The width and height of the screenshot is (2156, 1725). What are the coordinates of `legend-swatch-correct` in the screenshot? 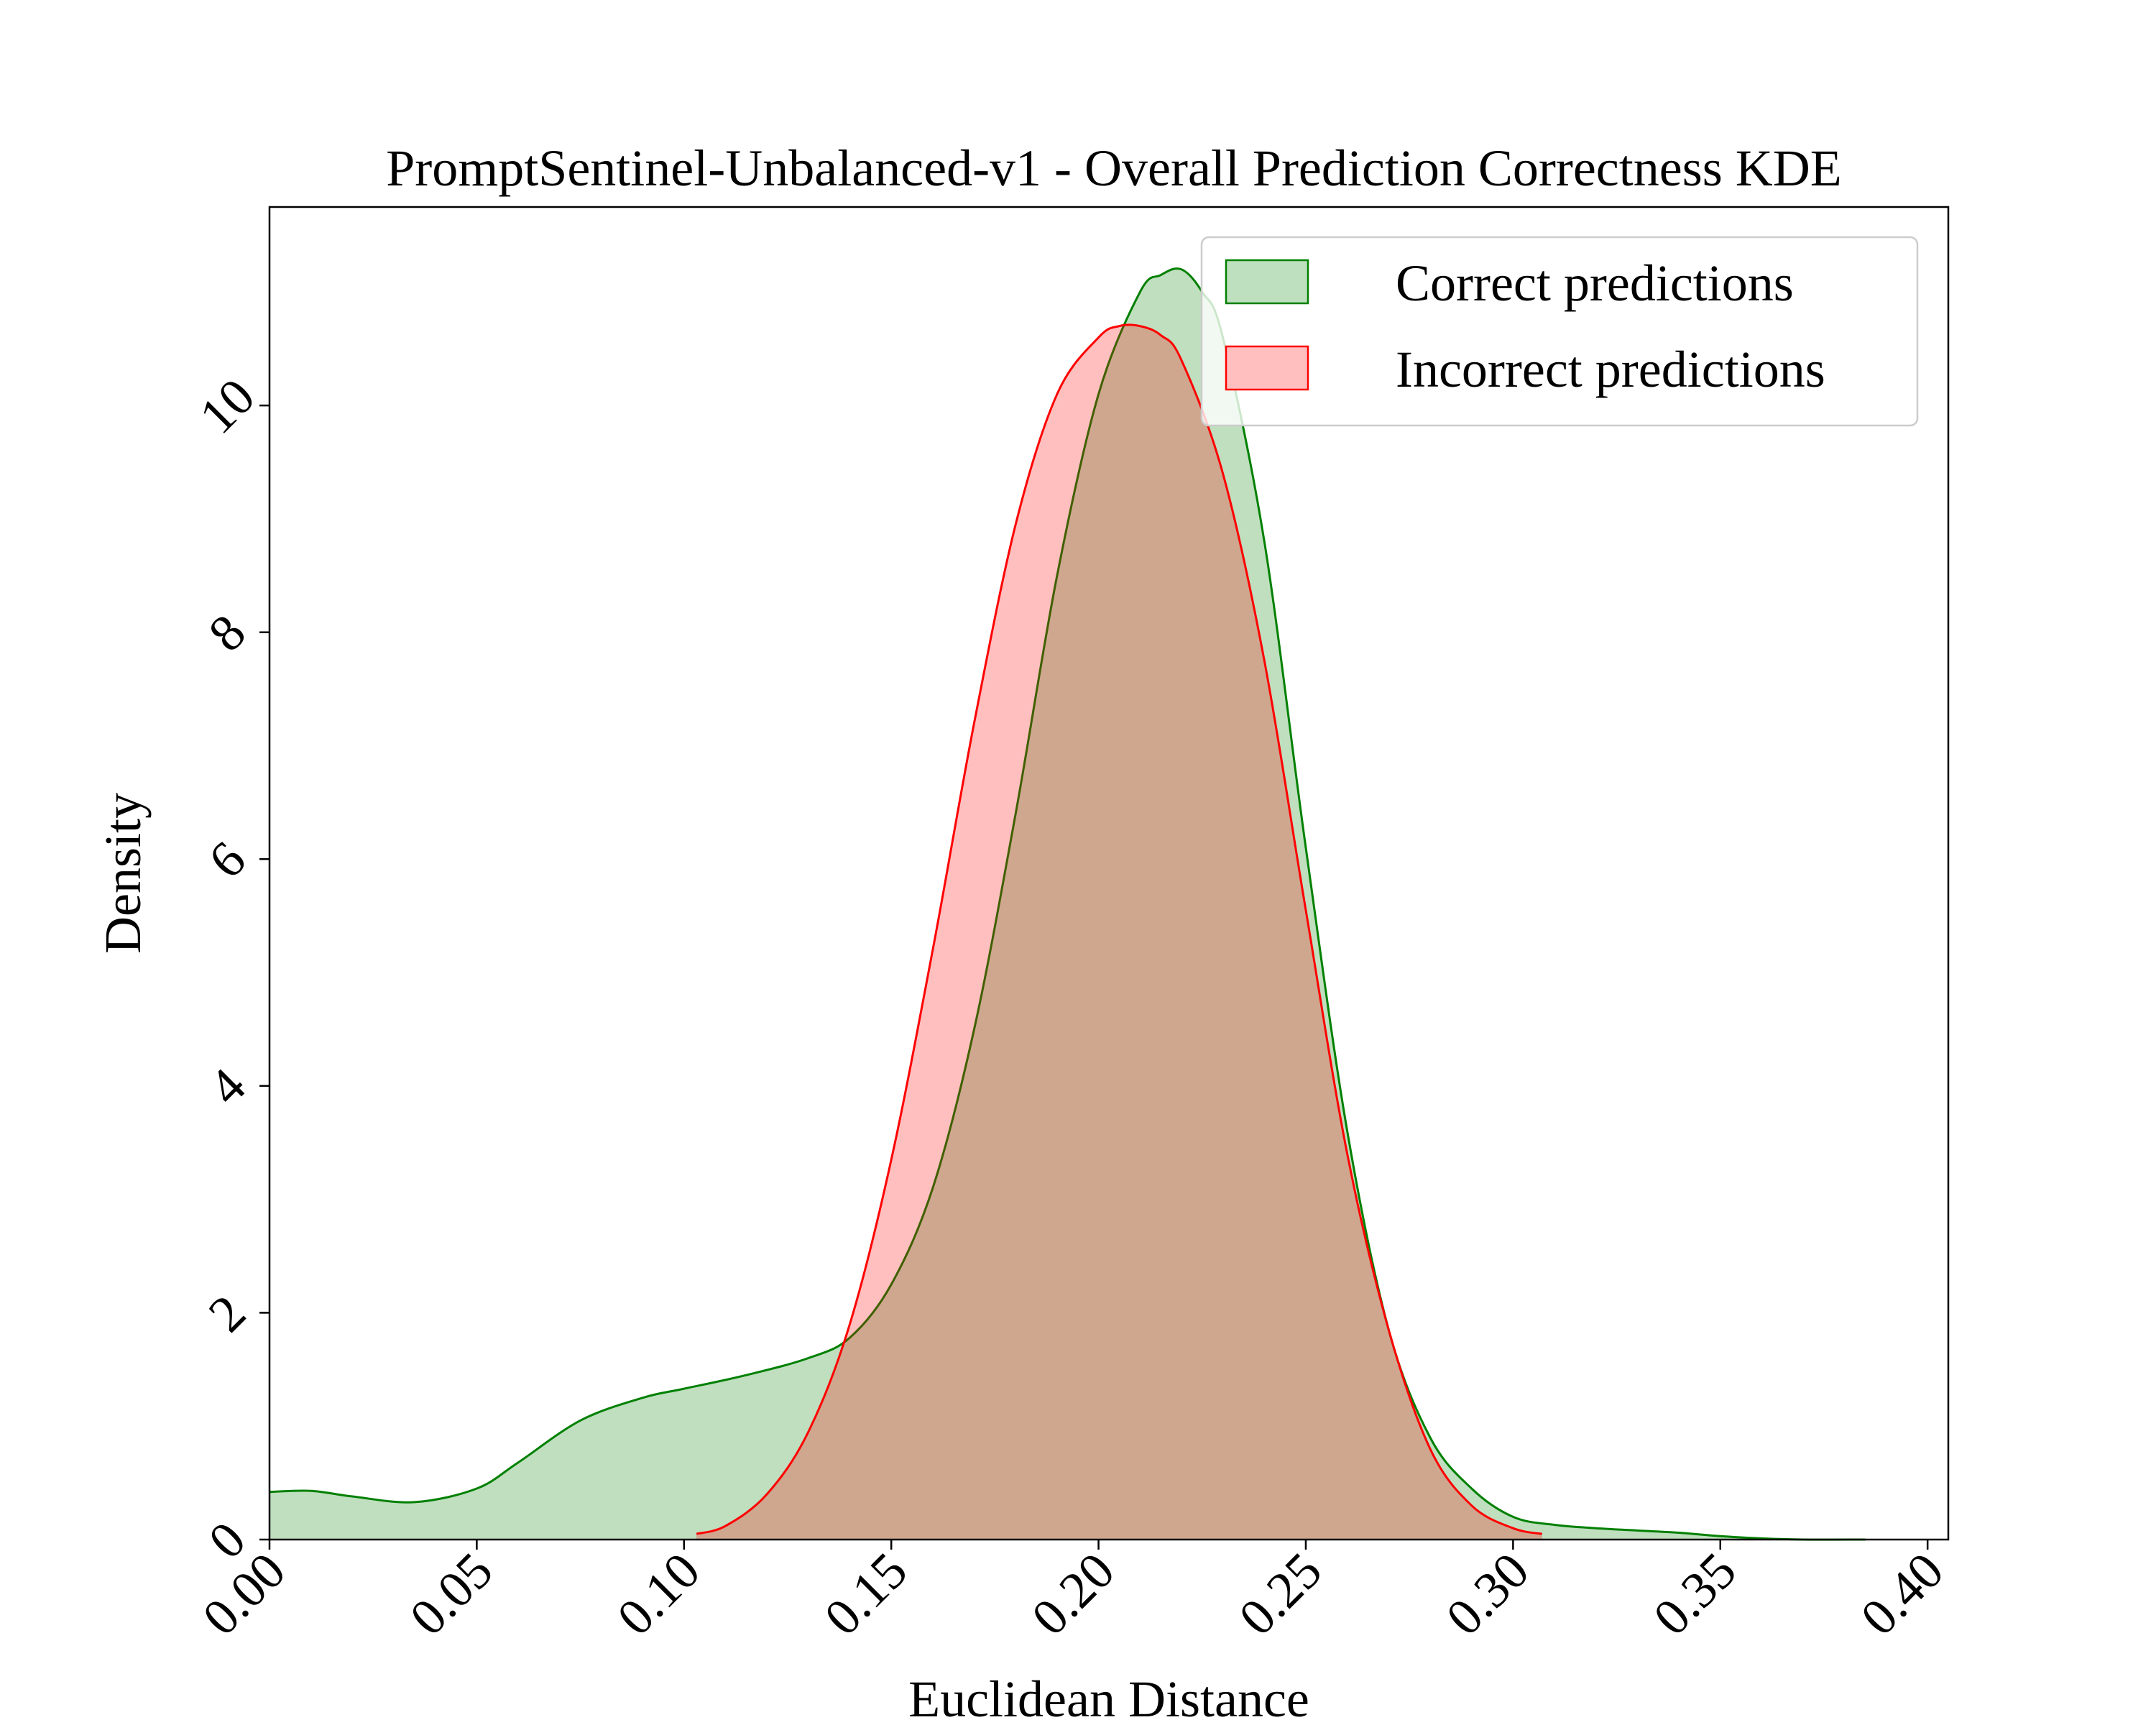 It's located at (1267, 282).